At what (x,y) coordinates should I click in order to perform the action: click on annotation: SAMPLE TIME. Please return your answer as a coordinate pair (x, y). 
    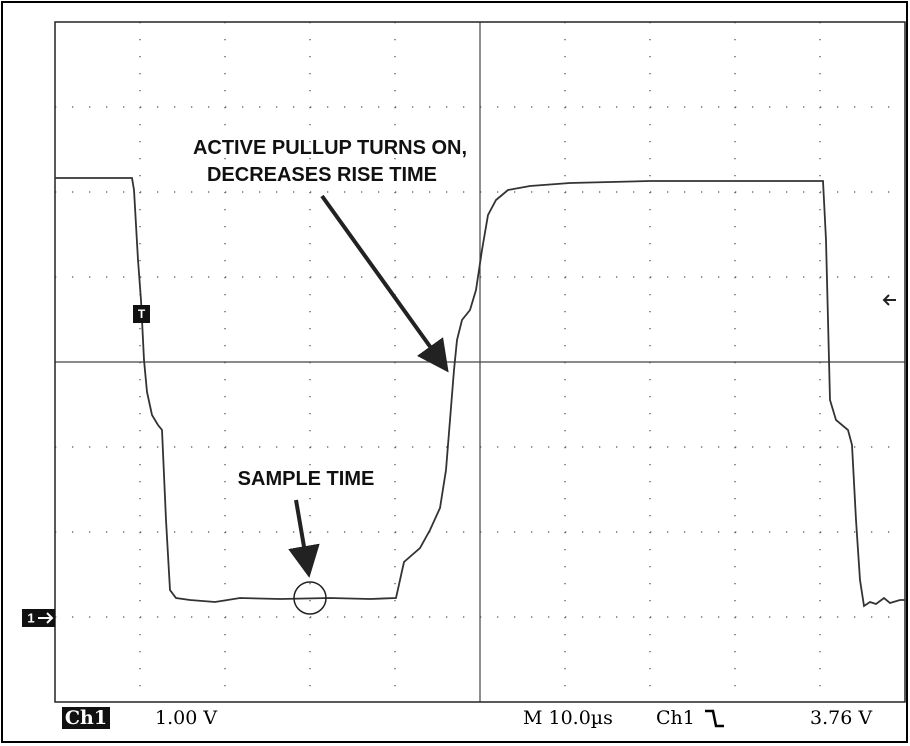
    Looking at the image, I should click on (306, 479).